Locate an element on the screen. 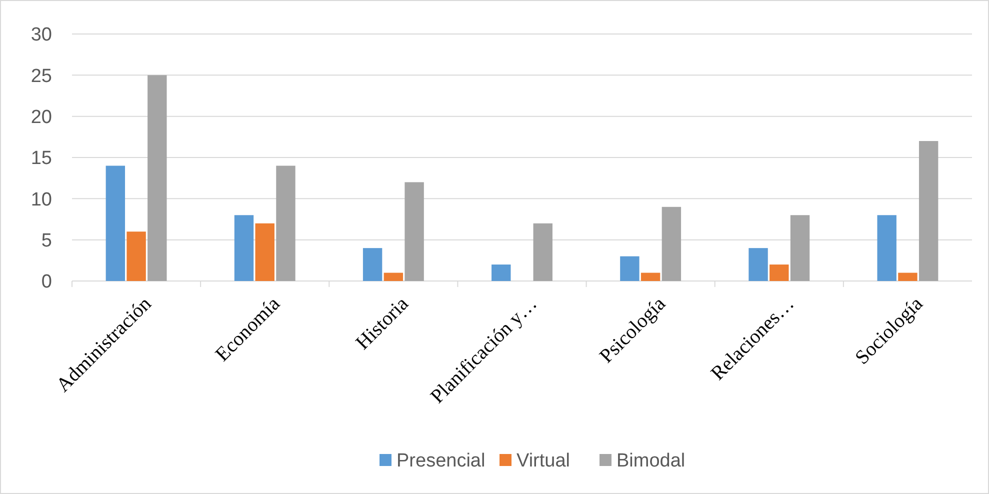 The height and width of the screenshot is (494, 989). y-tick-label: 25 is located at coordinates (41, 76).